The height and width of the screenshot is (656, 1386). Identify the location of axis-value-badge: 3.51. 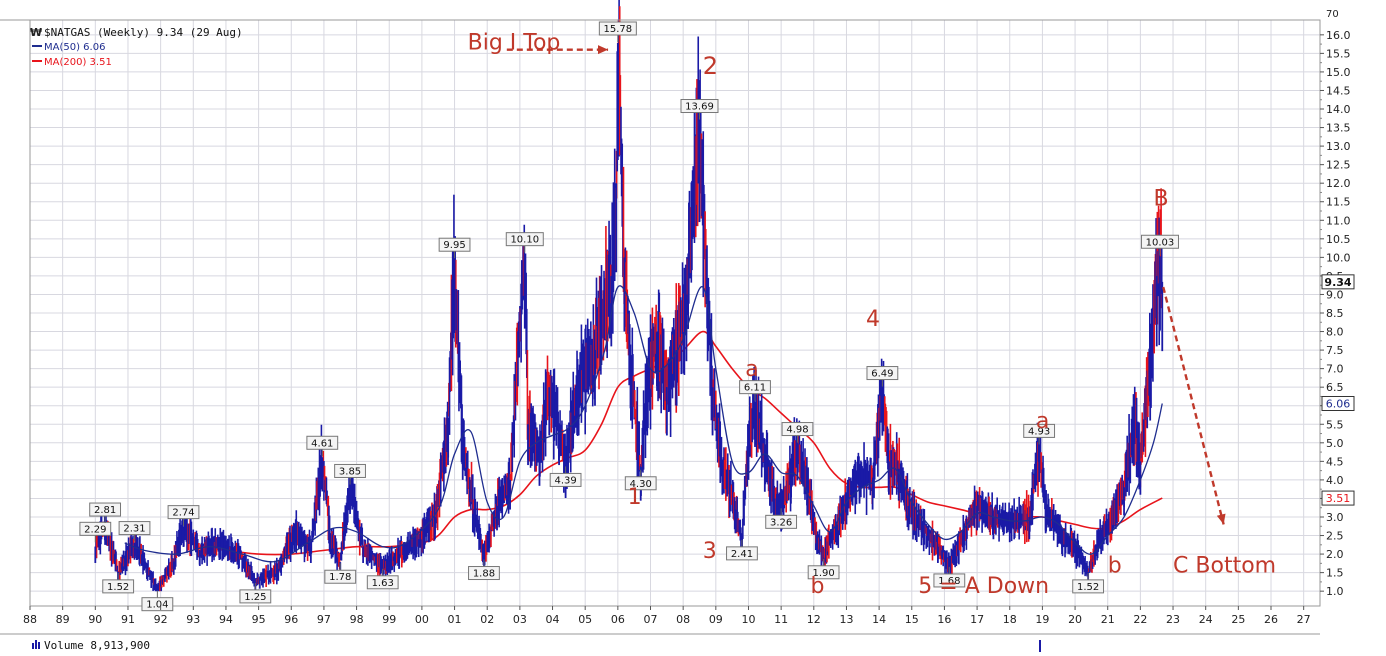
(1338, 498).